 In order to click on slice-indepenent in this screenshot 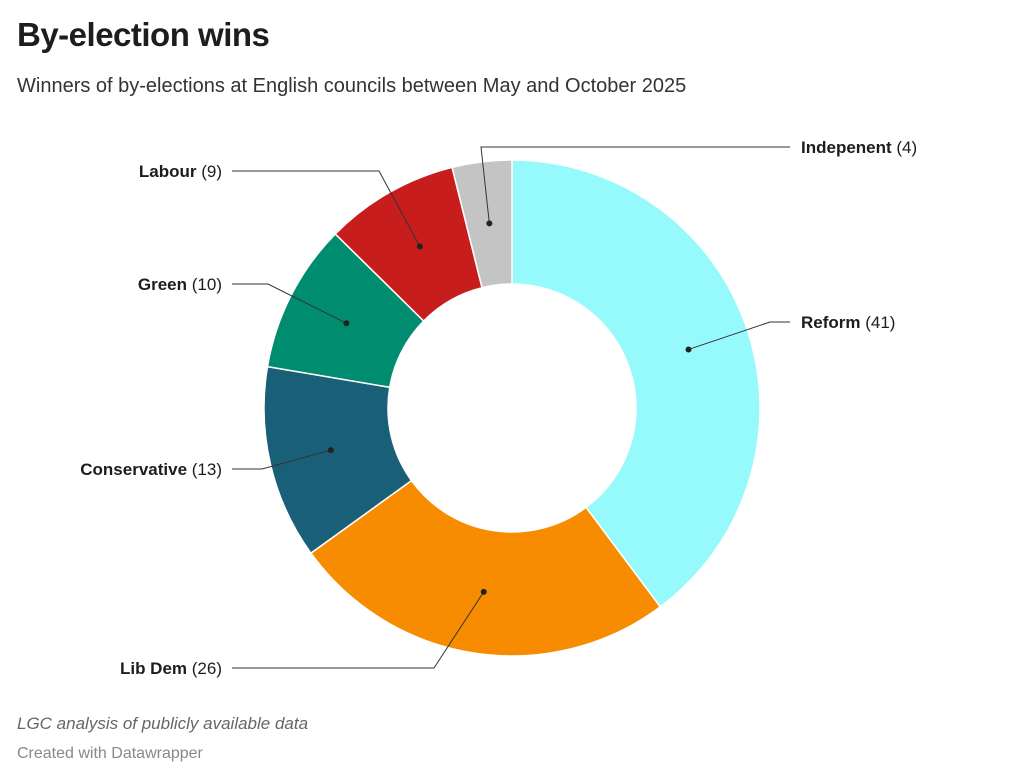, I will do `click(482, 224)`.